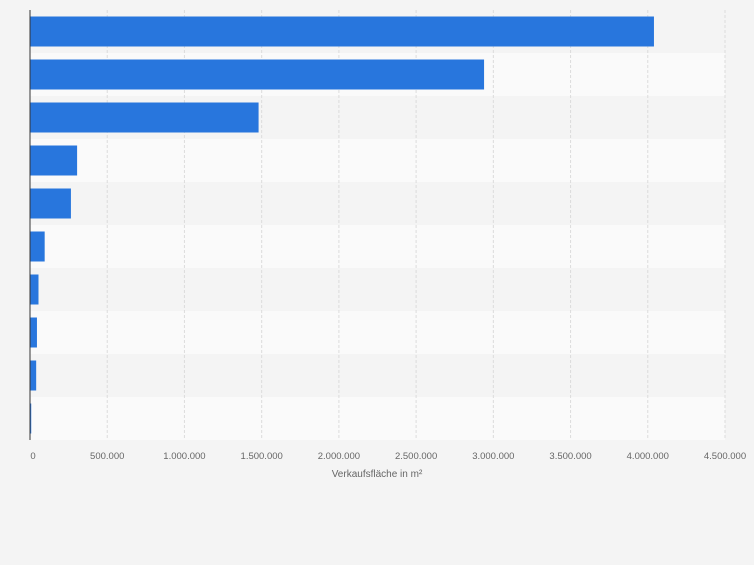  What do you see at coordinates (107, 456) in the screenshot?
I see `x-tick-label: 500.000` at bounding box center [107, 456].